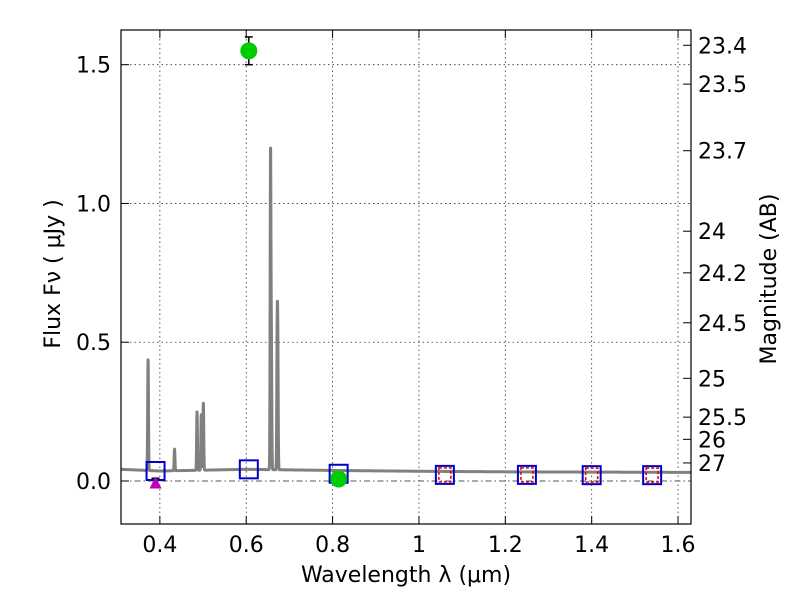  I want to click on x-axis-label: Wavelength λ (μm), so click(406, 575).